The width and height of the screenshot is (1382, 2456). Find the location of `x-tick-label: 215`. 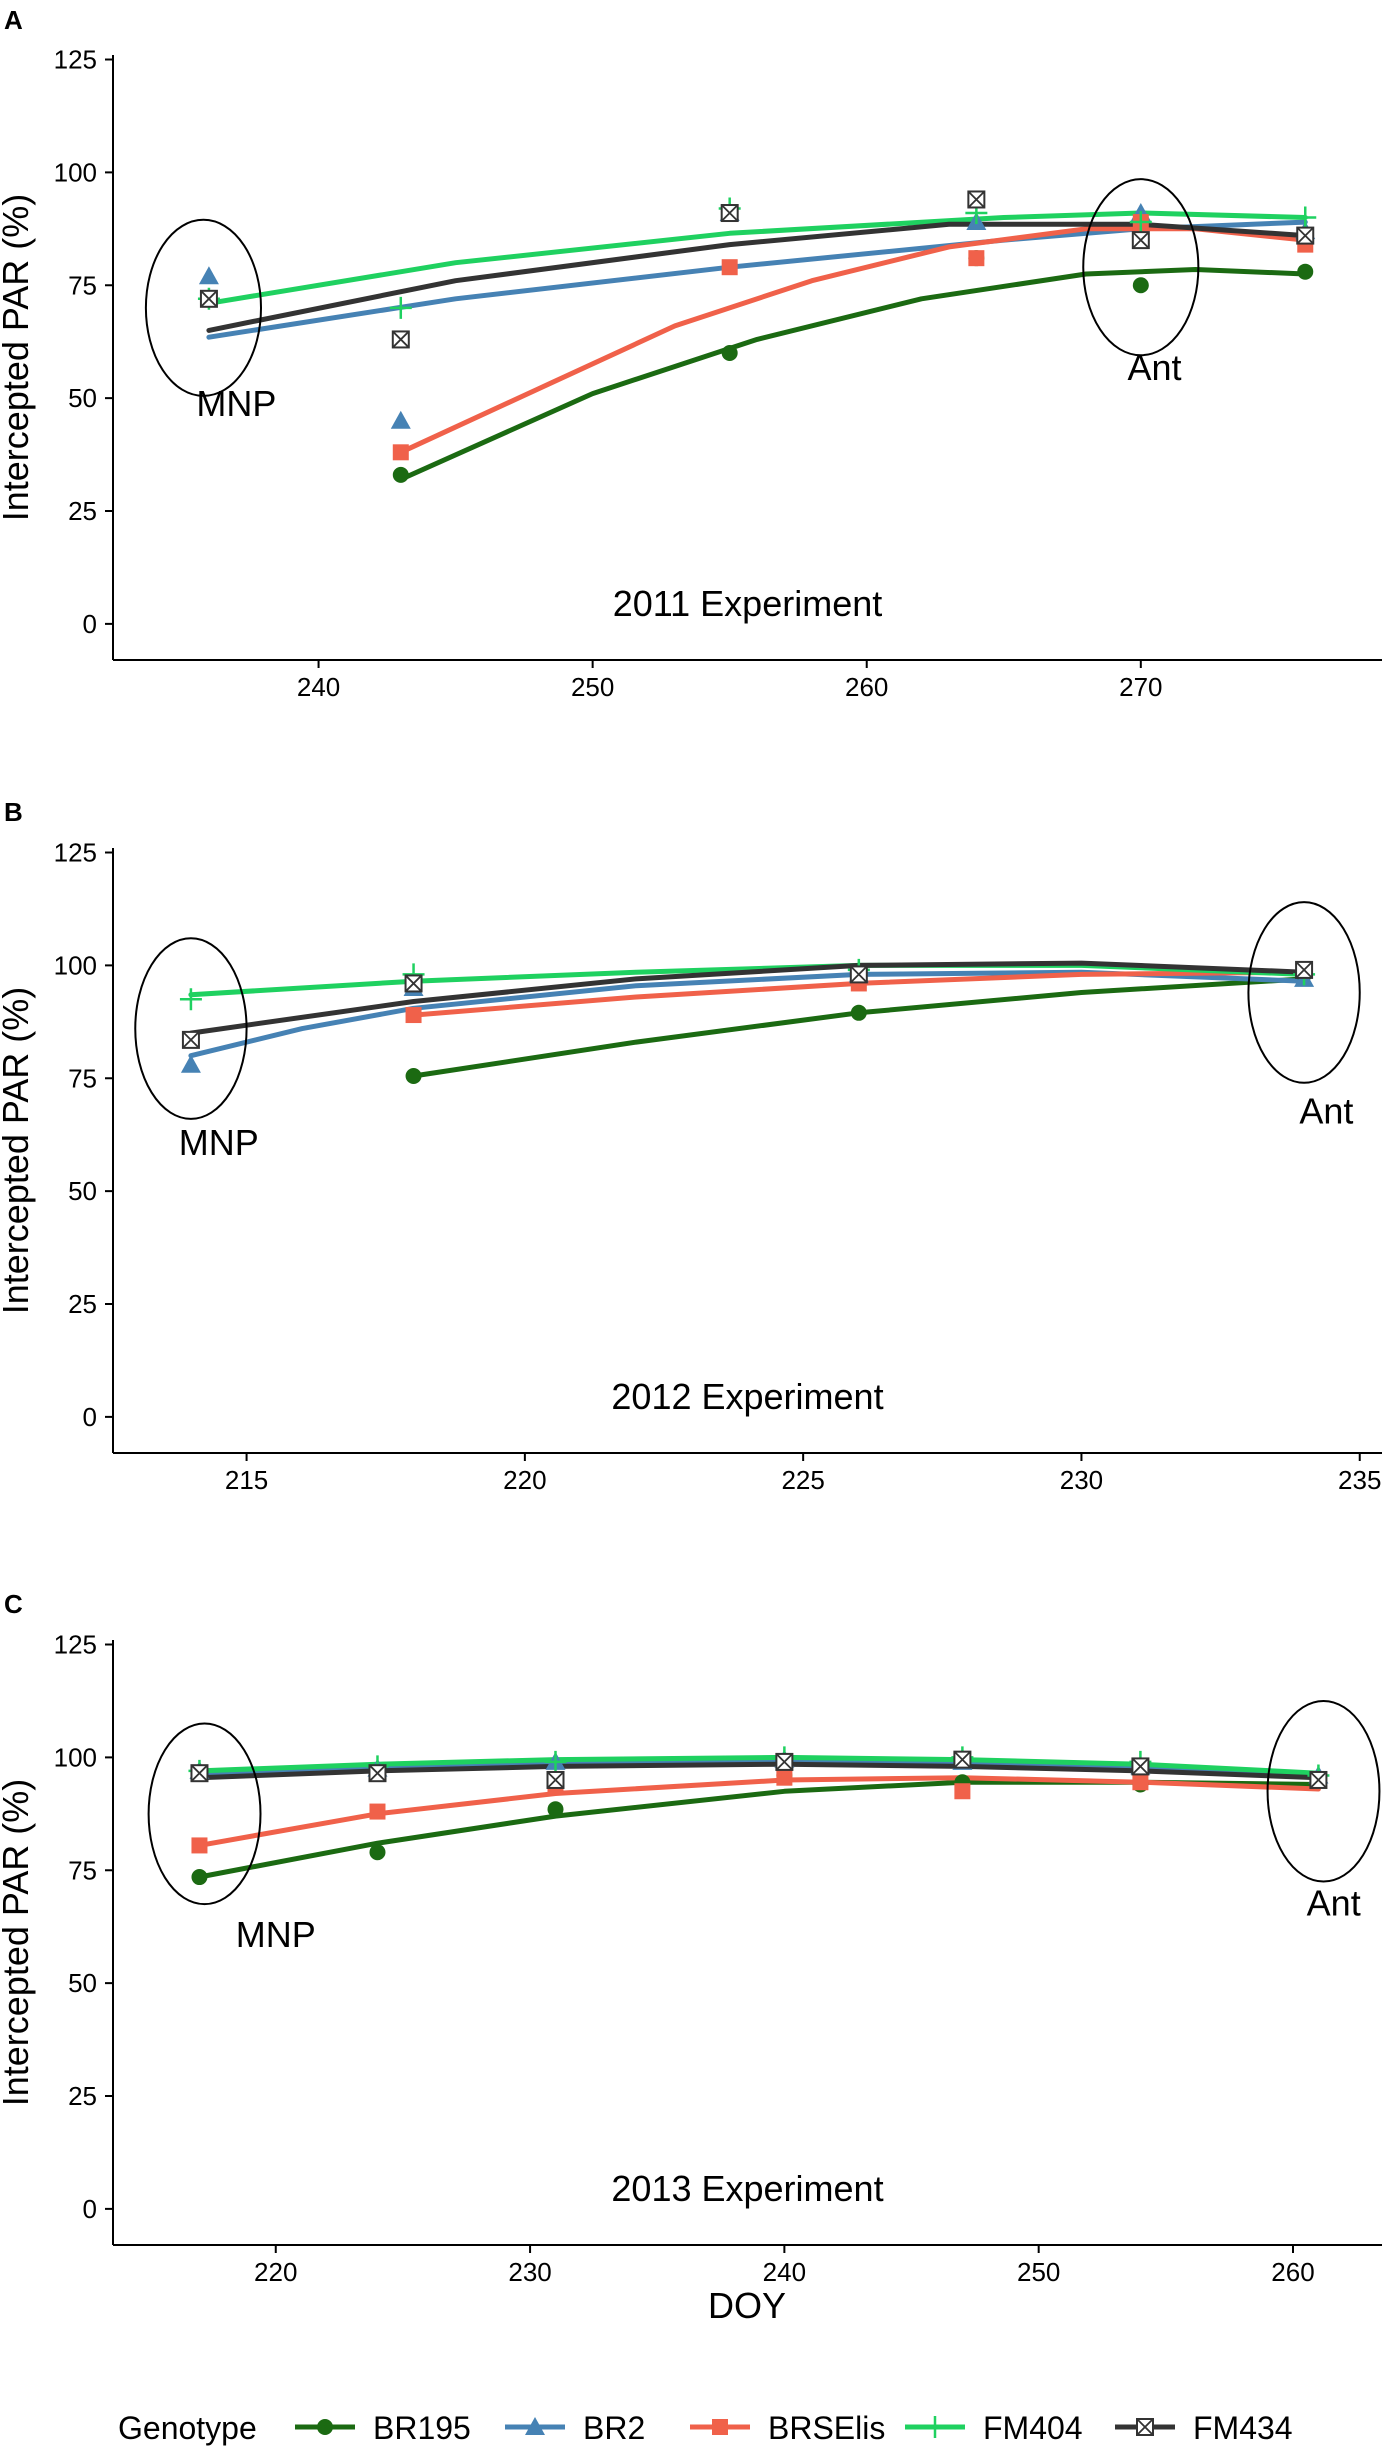

x-tick-label: 215 is located at coordinates (246, 1480).